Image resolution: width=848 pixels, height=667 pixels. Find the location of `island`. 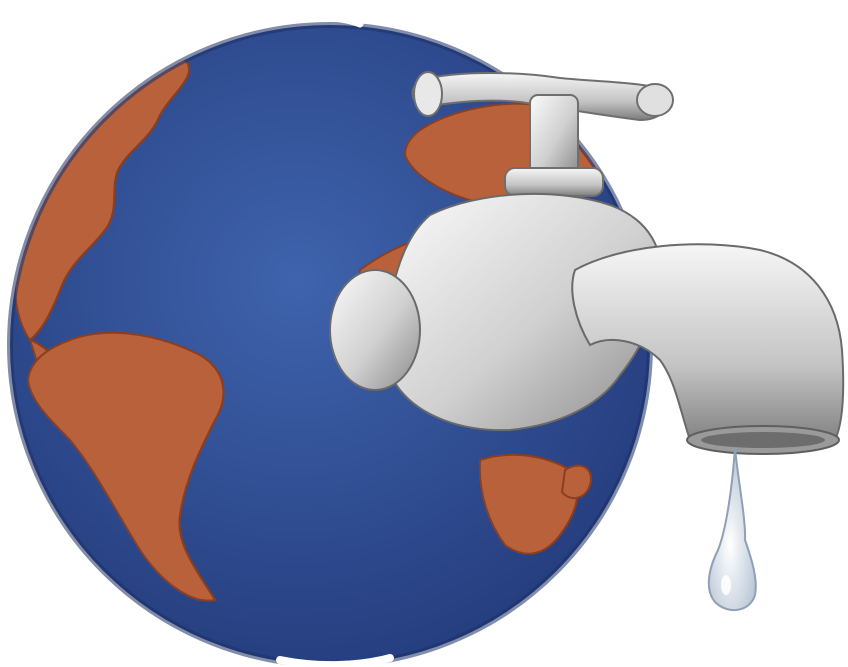

island is located at coordinates (576, 482).